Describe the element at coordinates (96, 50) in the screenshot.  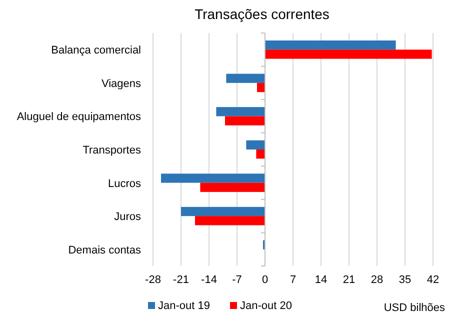
I see `y-tick-label: Balança comercial` at that location.